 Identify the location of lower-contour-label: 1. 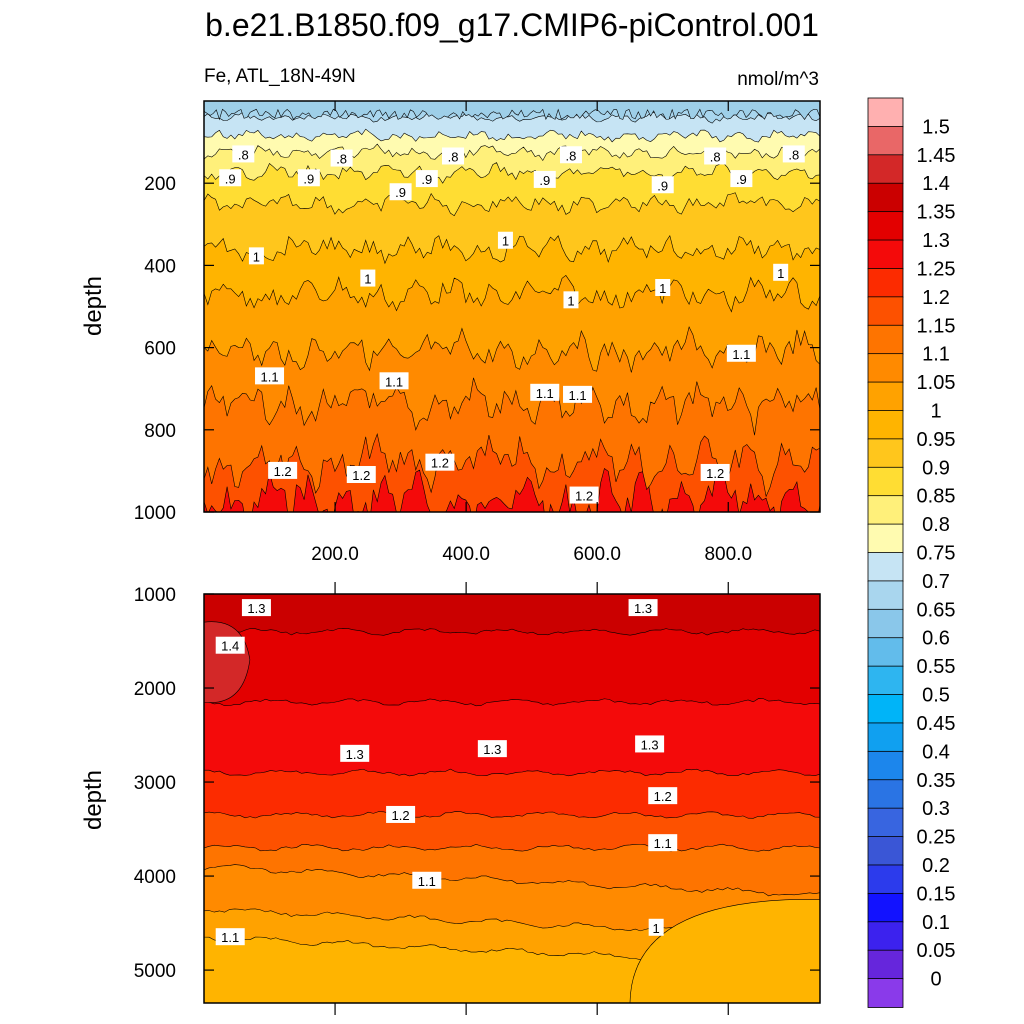
(656, 928).